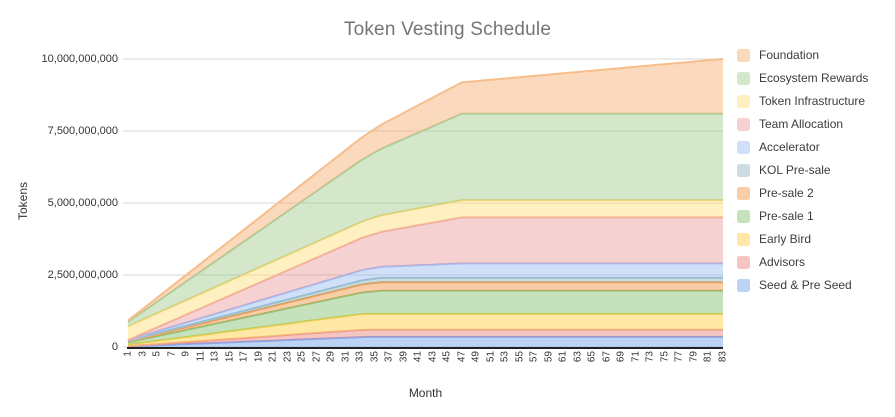  I want to click on legend-item-kol-pre-sale: KOL Pre-sale, so click(802, 170).